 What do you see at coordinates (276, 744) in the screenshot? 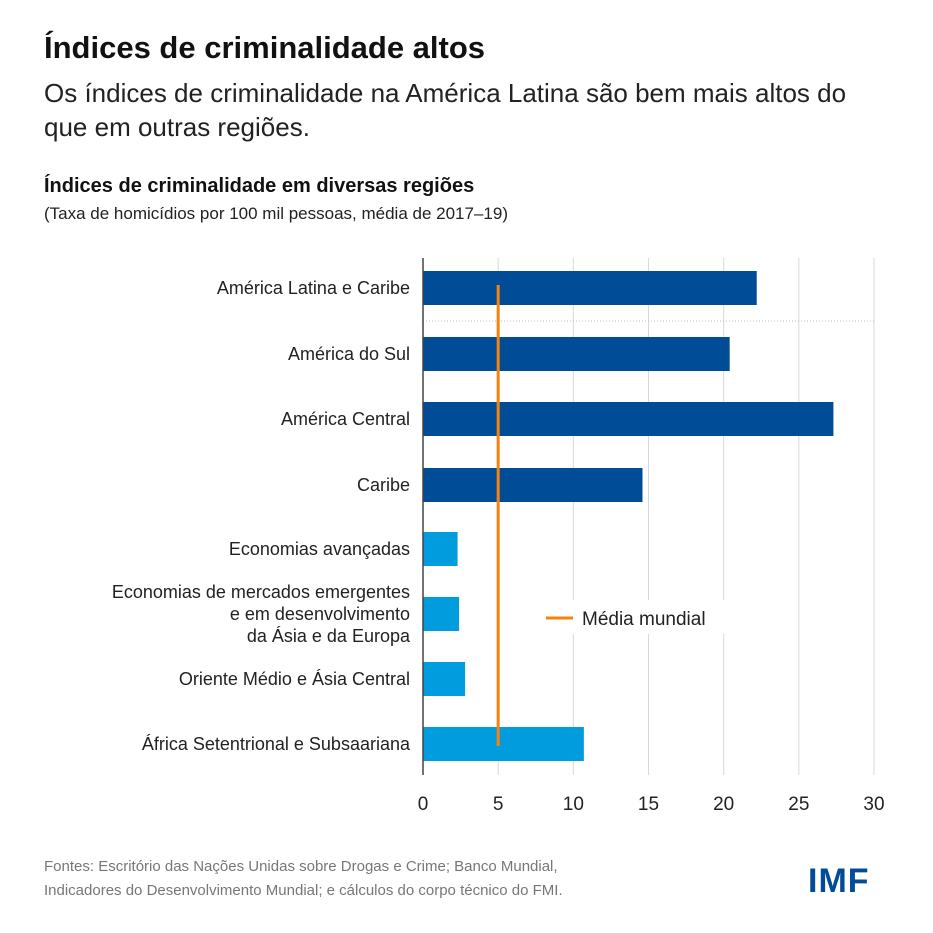
I see `category-label: África Setentrional e Subsaariana` at bounding box center [276, 744].